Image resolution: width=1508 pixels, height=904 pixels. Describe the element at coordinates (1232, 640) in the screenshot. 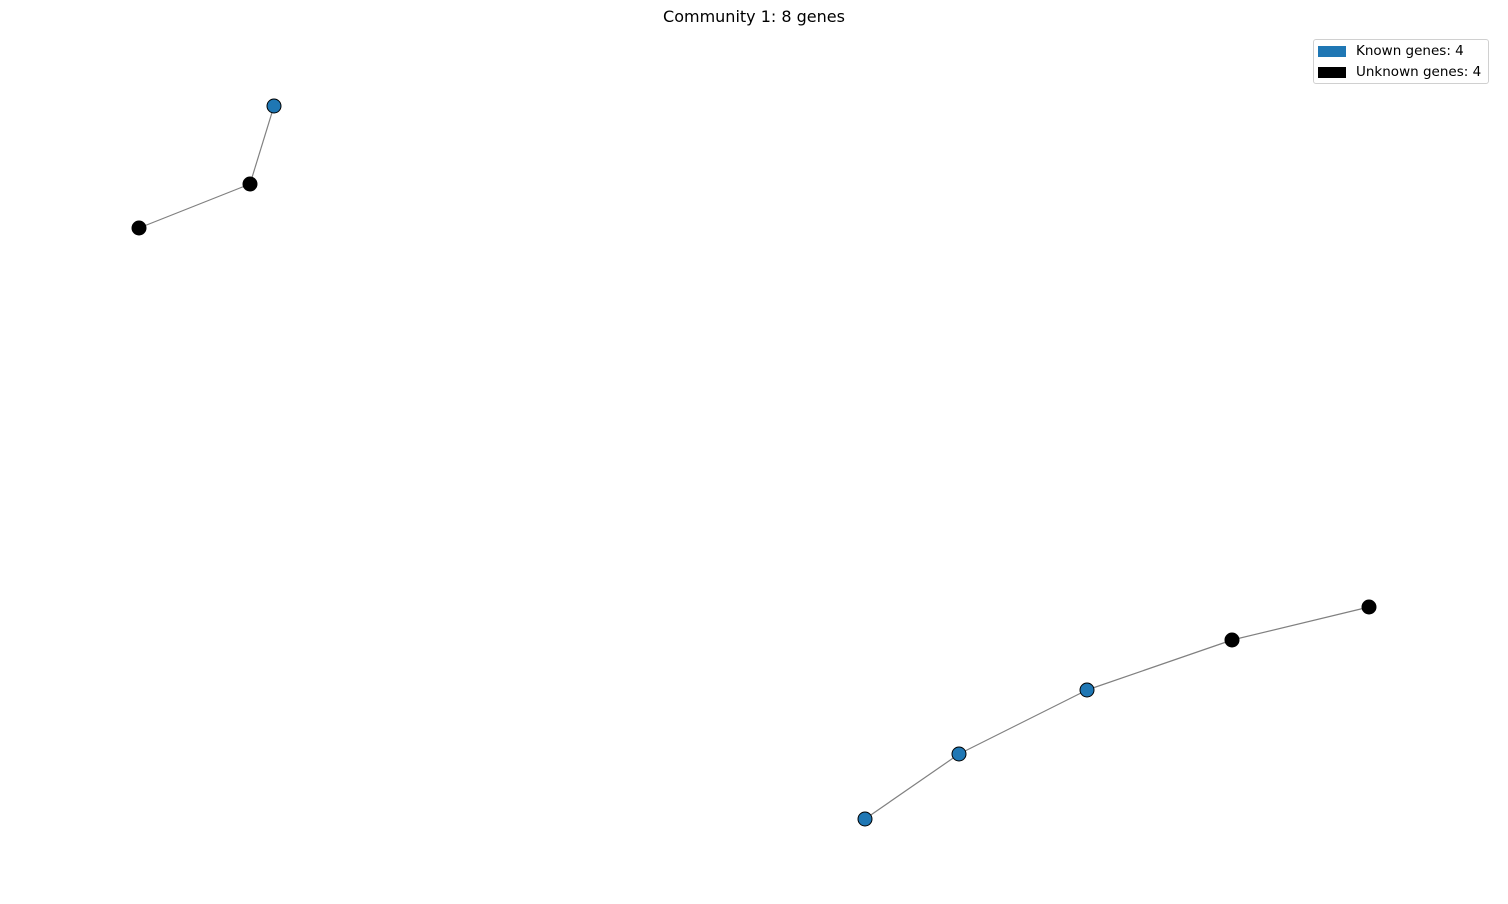

I see `node-unknown-g7` at that location.